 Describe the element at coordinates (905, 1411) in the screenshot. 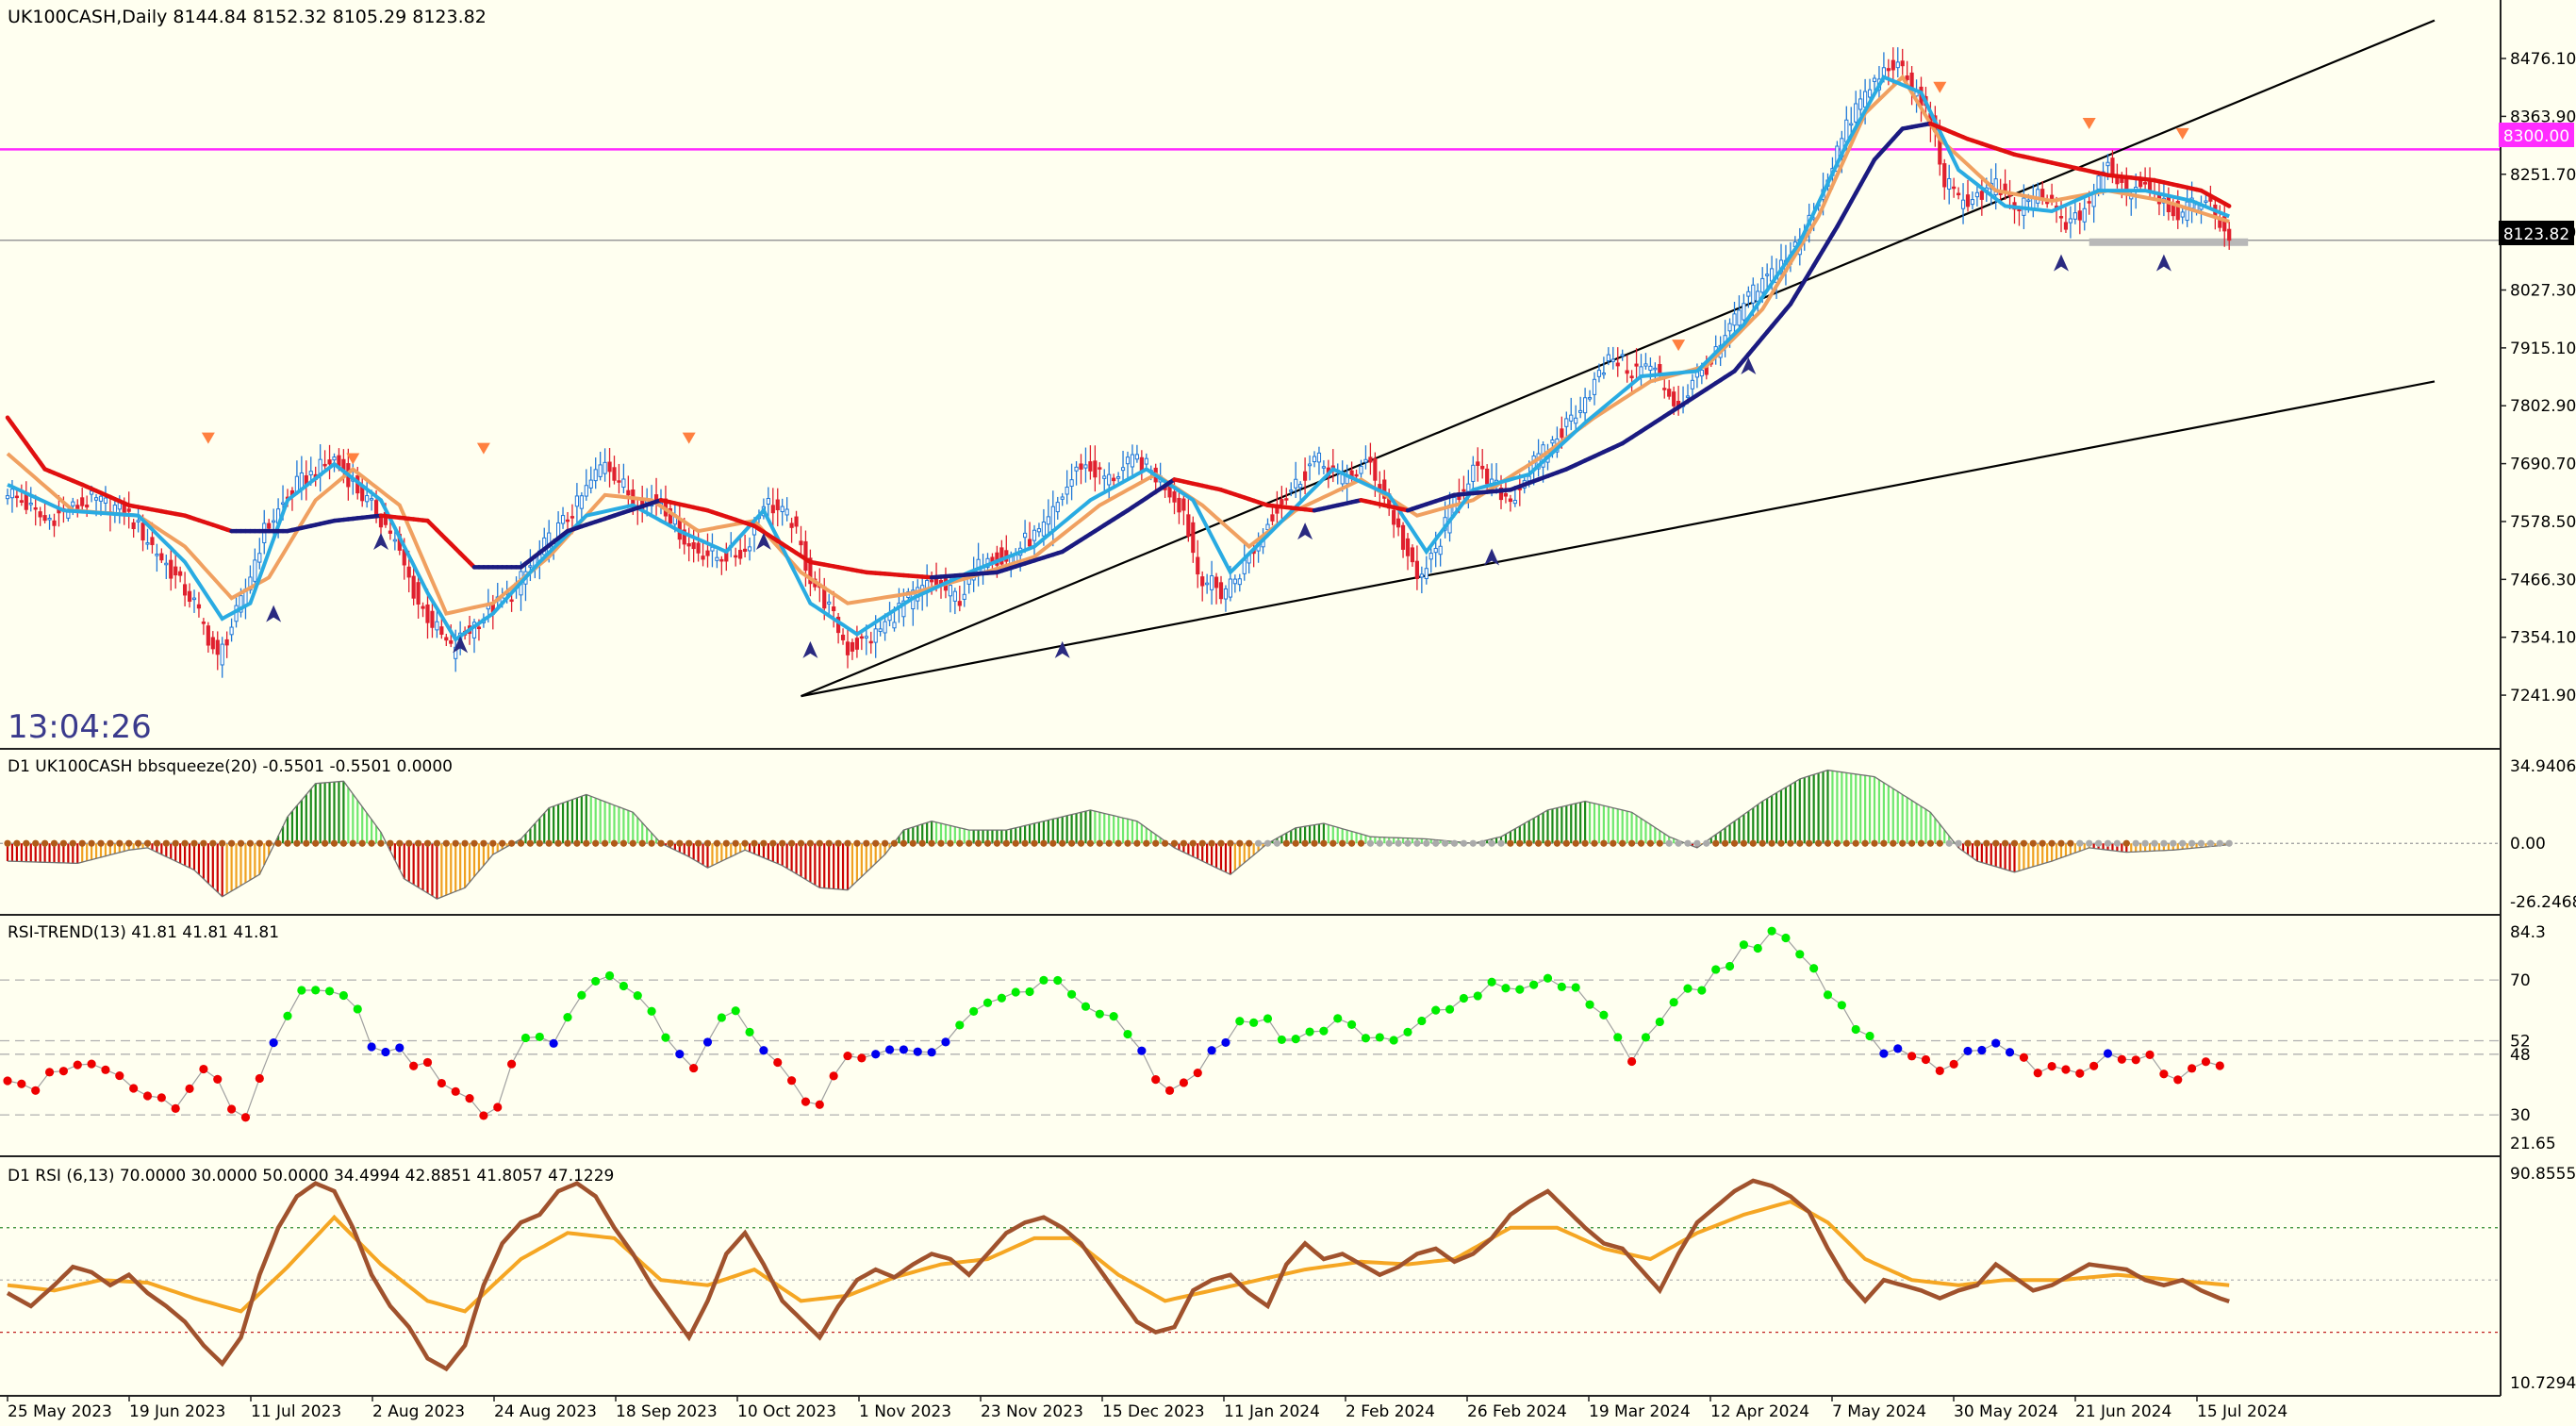

I see `time-tick-label: 1 Nov 2023` at that location.